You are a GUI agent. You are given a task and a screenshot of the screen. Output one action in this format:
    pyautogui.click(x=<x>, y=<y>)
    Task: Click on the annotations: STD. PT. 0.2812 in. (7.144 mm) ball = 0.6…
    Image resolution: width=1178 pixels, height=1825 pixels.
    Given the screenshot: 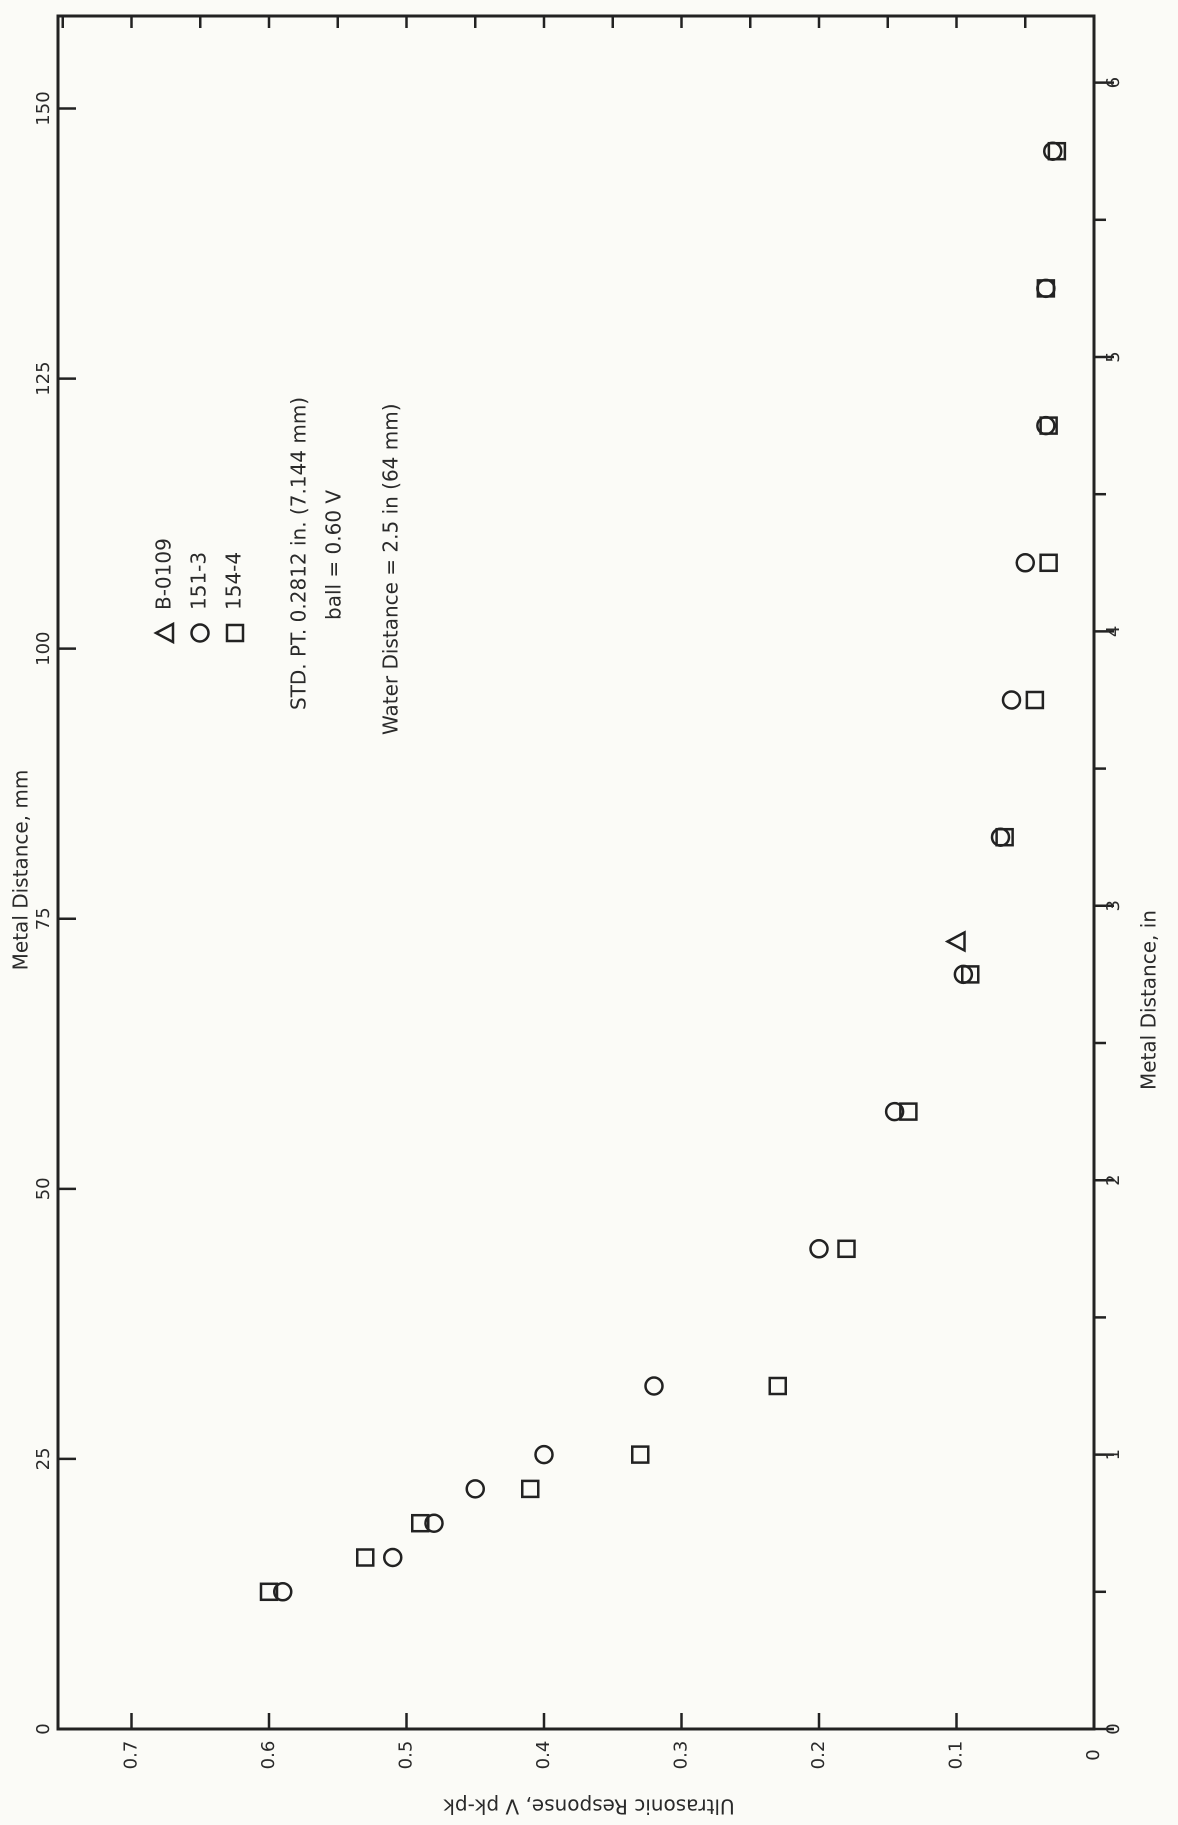 What is the action you would take?
    pyautogui.click(x=345, y=566)
    